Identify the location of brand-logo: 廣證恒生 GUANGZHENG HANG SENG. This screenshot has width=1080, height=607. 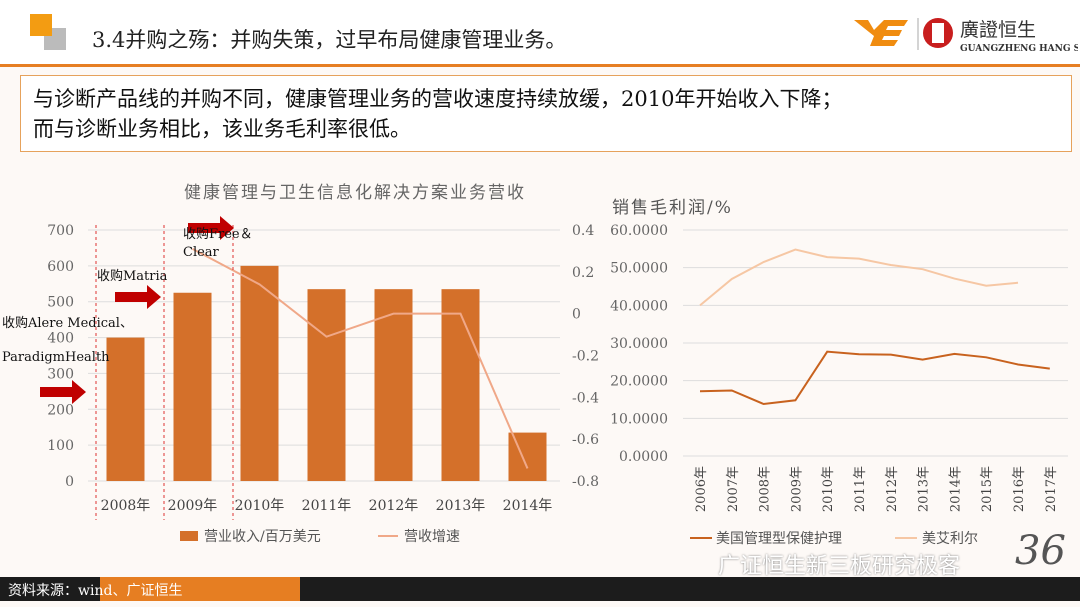
(965, 35).